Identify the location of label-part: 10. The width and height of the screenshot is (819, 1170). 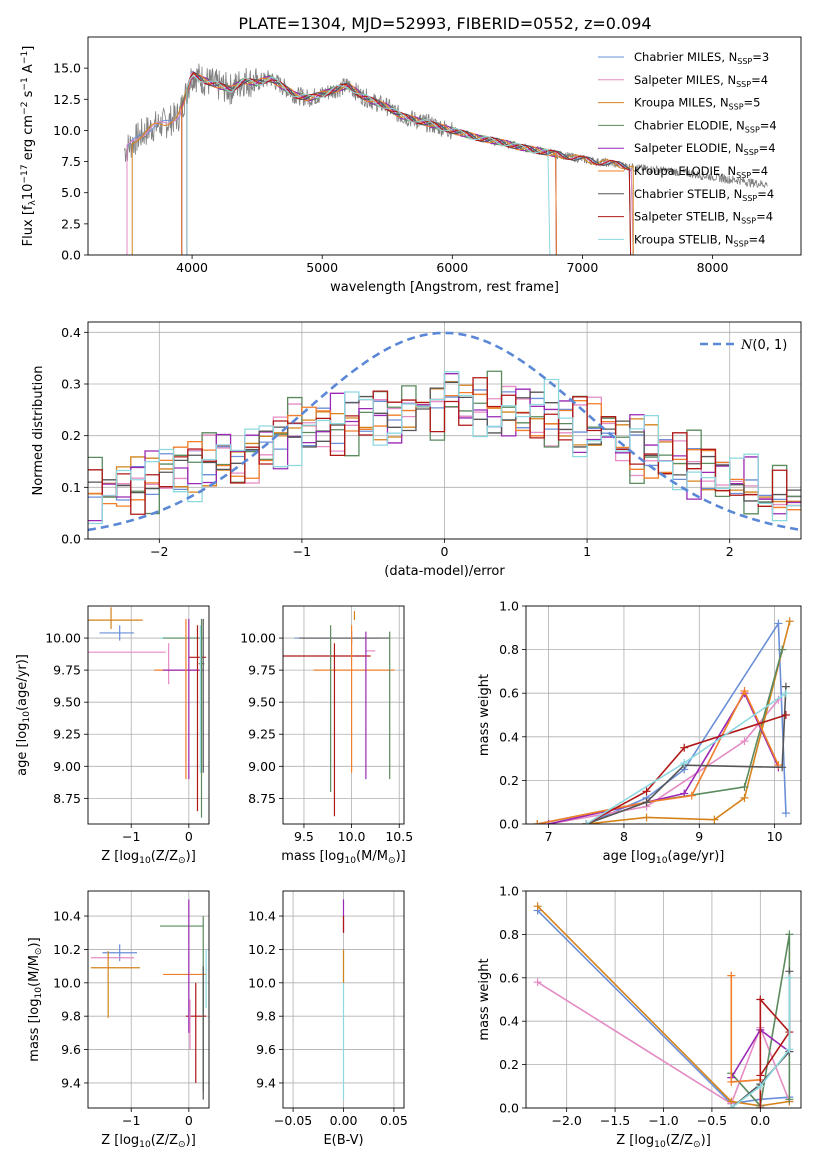
(662, 861).